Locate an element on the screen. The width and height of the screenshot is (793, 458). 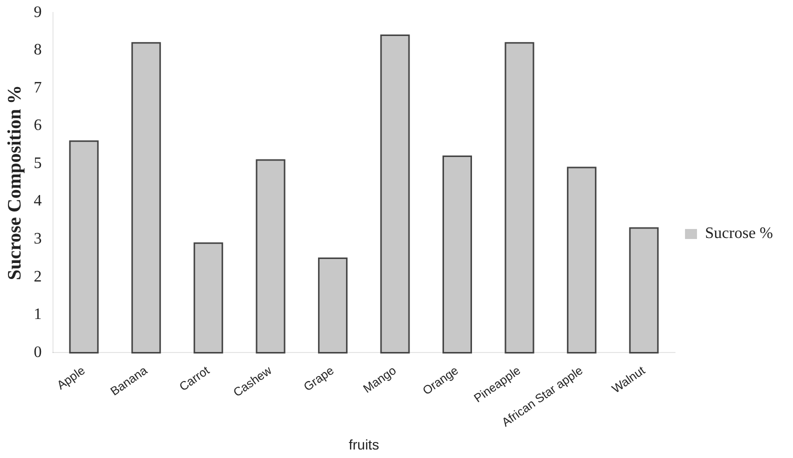
y-axis-title: Sucrose Composition % is located at coordinates (15, 182).